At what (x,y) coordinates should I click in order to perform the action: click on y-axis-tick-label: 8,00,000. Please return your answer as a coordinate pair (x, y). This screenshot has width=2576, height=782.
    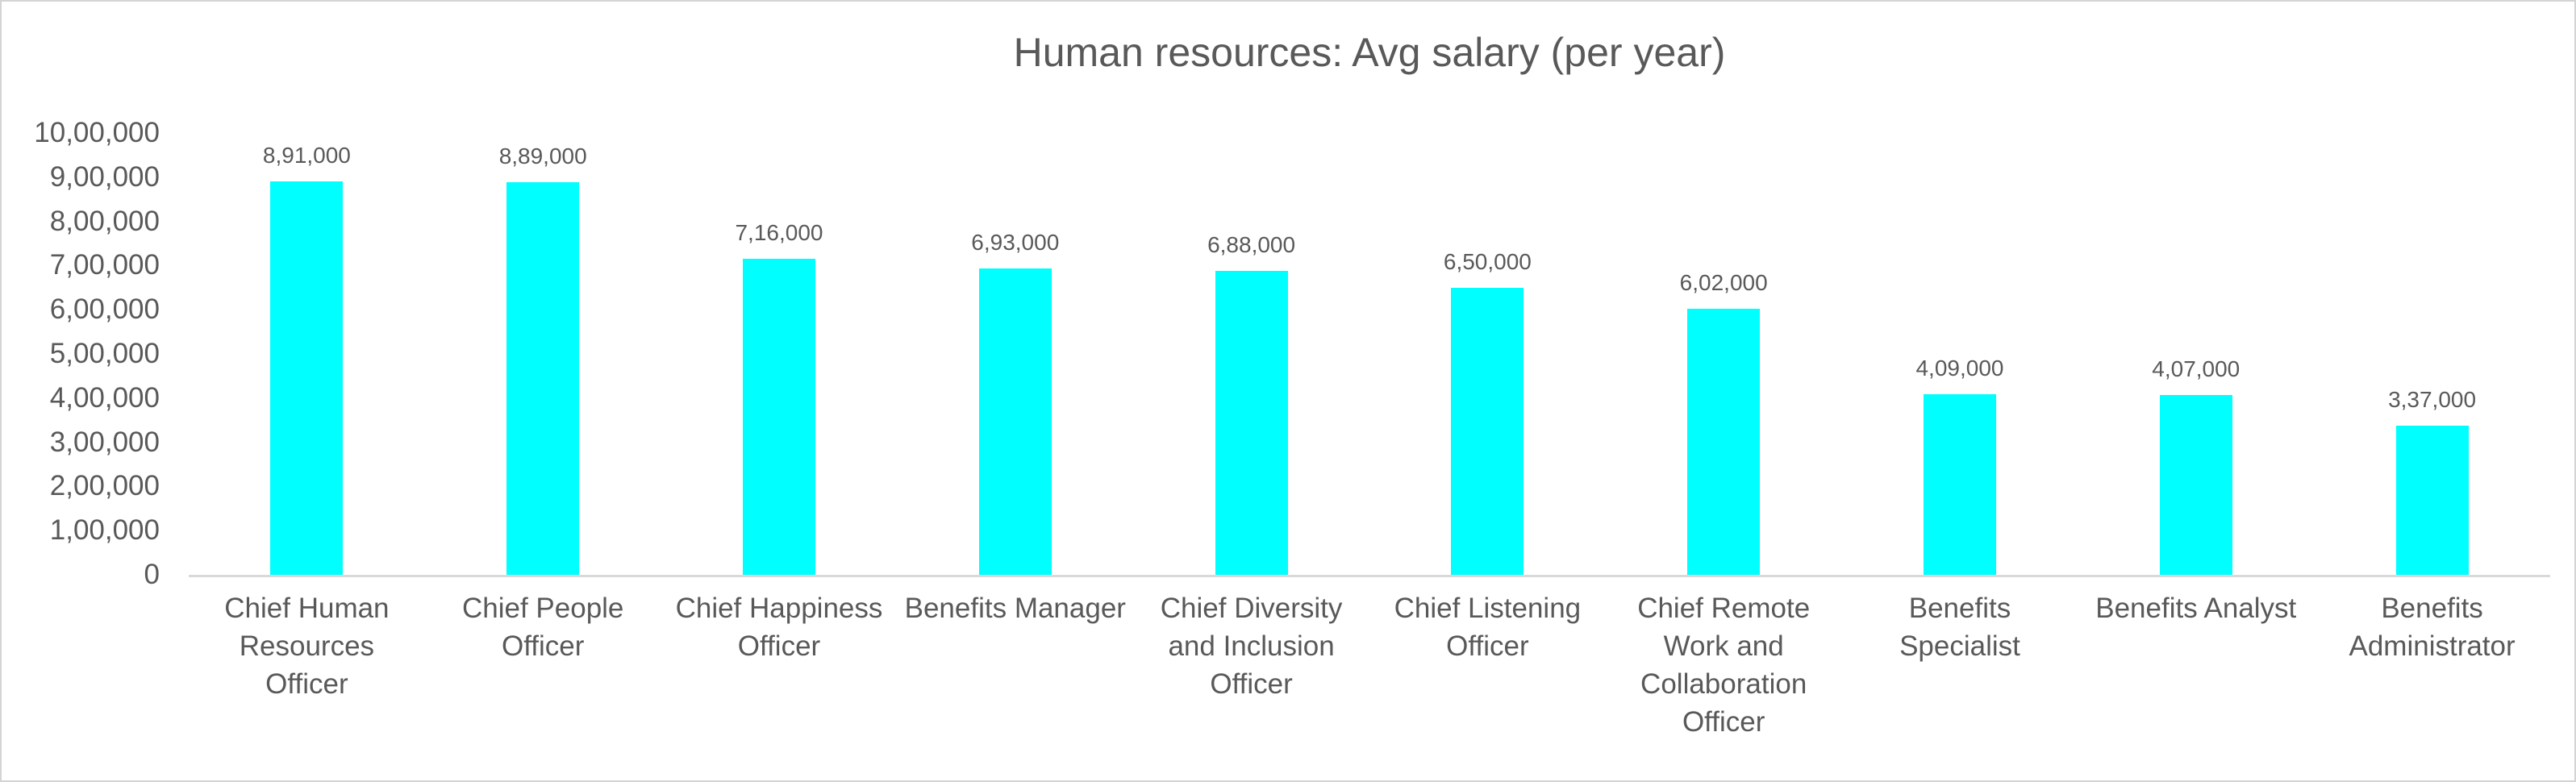
    Looking at the image, I should click on (104, 221).